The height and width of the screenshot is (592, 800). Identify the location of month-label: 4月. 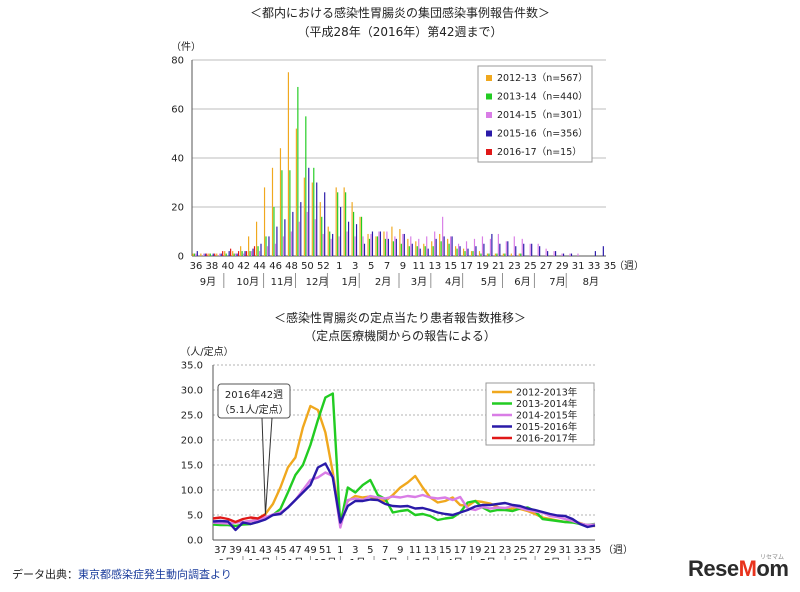
(455, 558).